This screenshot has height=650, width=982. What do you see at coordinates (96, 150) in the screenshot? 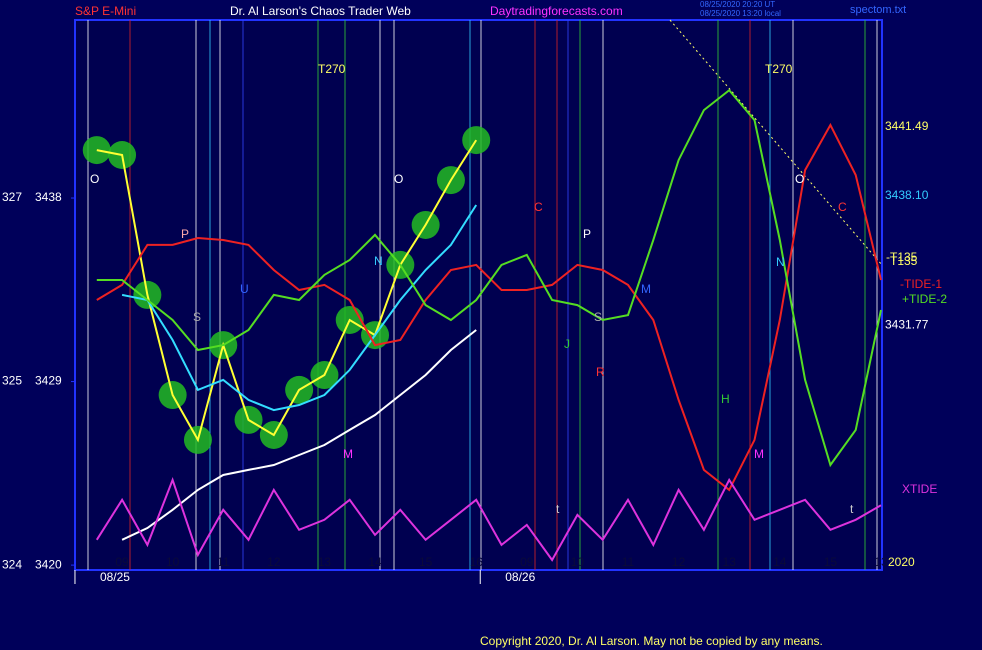
I see `price-blob` at bounding box center [96, 150].